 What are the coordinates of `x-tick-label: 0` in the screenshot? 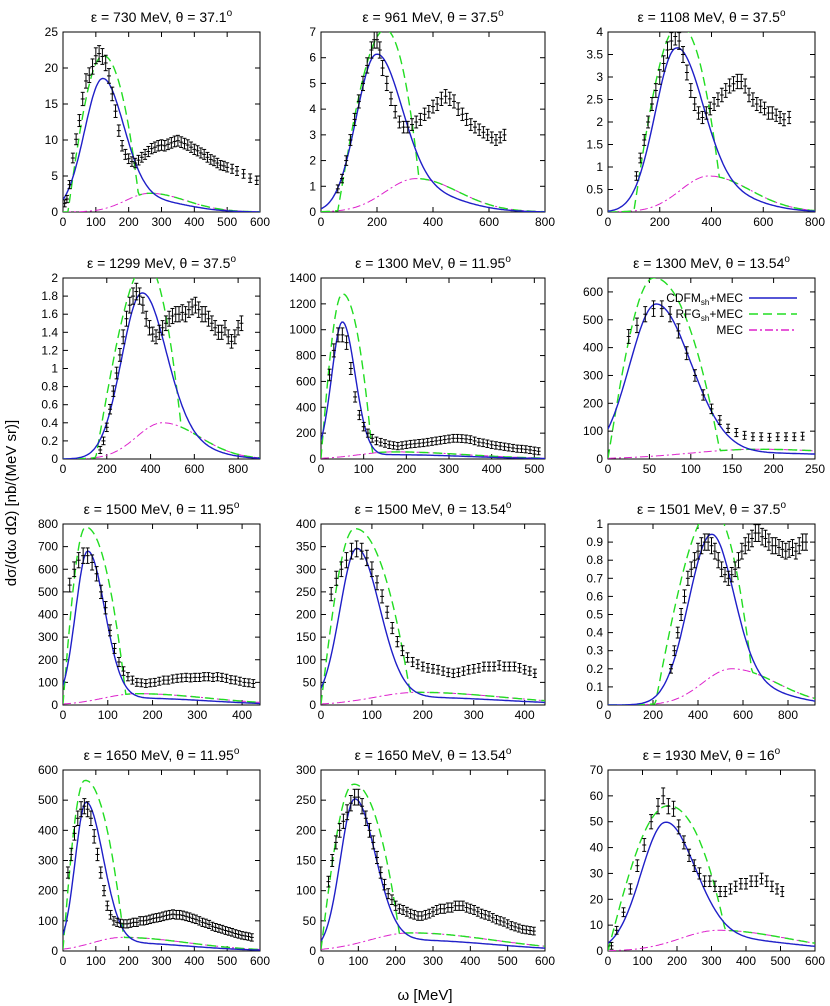 It's located at (63, 715).